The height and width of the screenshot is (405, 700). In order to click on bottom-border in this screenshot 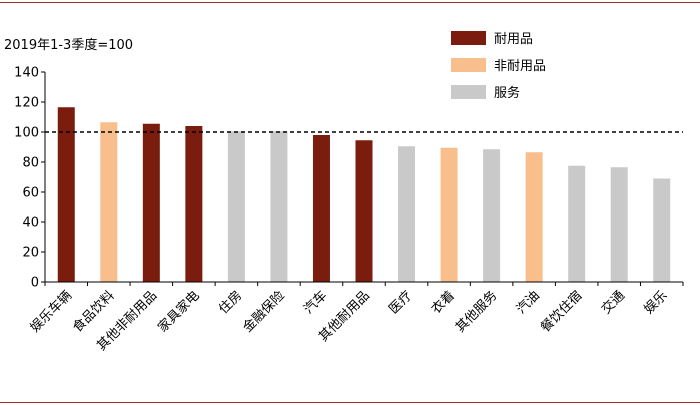, I will do `click(350, 402)`.